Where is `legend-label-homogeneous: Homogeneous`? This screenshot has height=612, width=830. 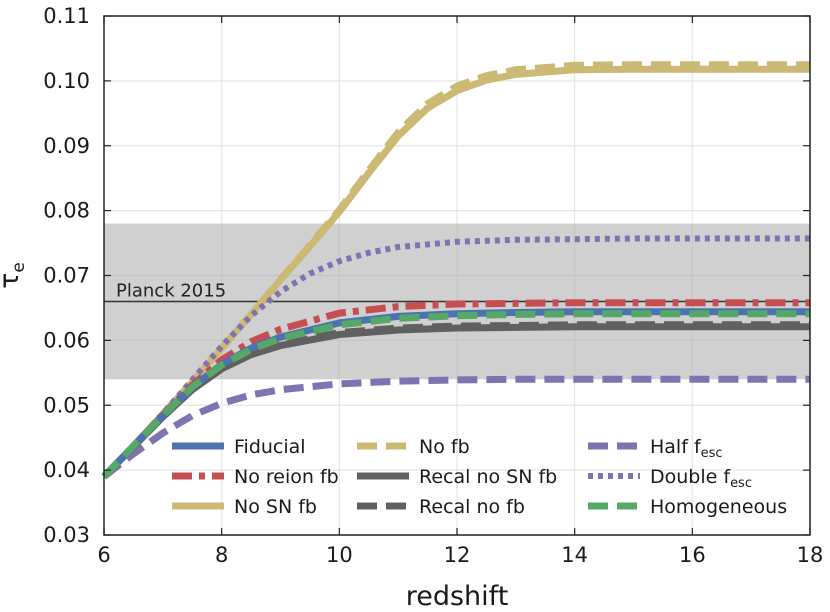
legend-label-homogeneous: Homogeneous is located at coordinates (718, 507).